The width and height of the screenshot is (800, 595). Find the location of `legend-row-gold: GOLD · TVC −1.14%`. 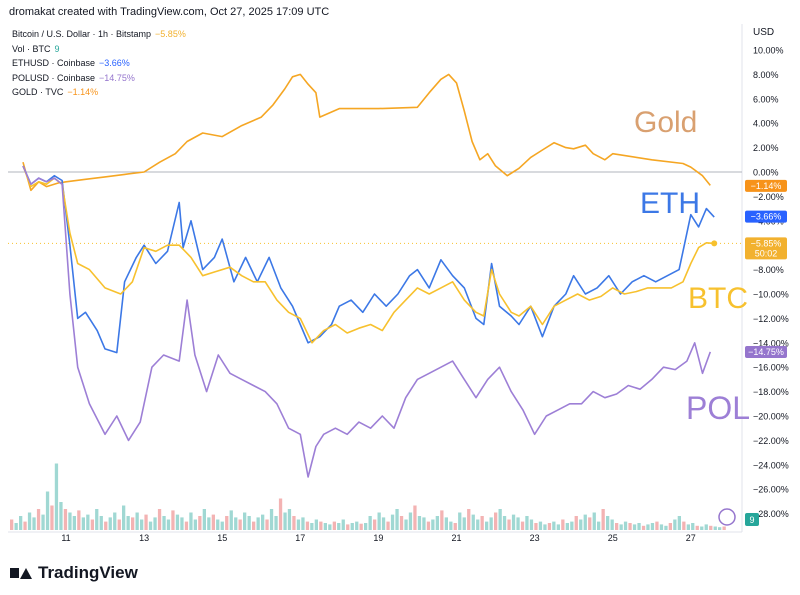

legend-row-gold: GOLD · TVC −1.14% is located at coordinates (99, 92).